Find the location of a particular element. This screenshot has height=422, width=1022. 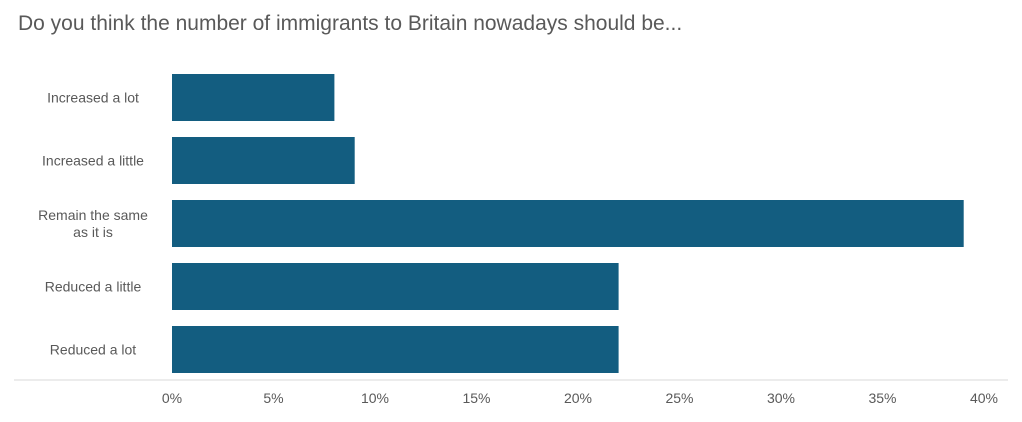

category-label-line: Reduced a lot is located at coordinates (93, 350).